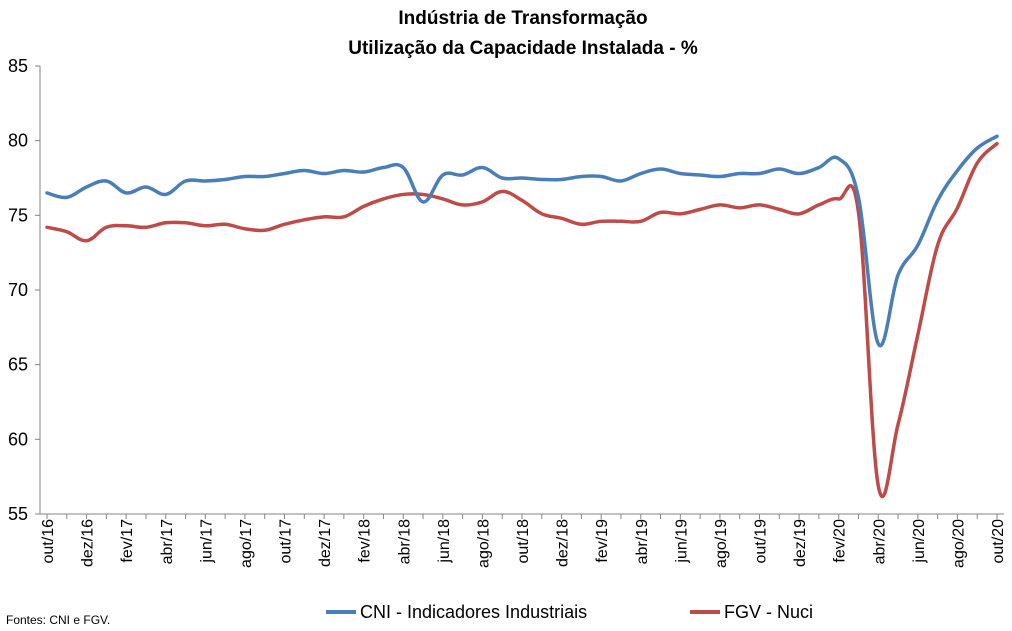 This screenshot has height=631, width=1012. What do you see at coordinates (246, 543) in the screenshot?
I see `x-tick-label: ago/17` at bounding box center [246, 543].